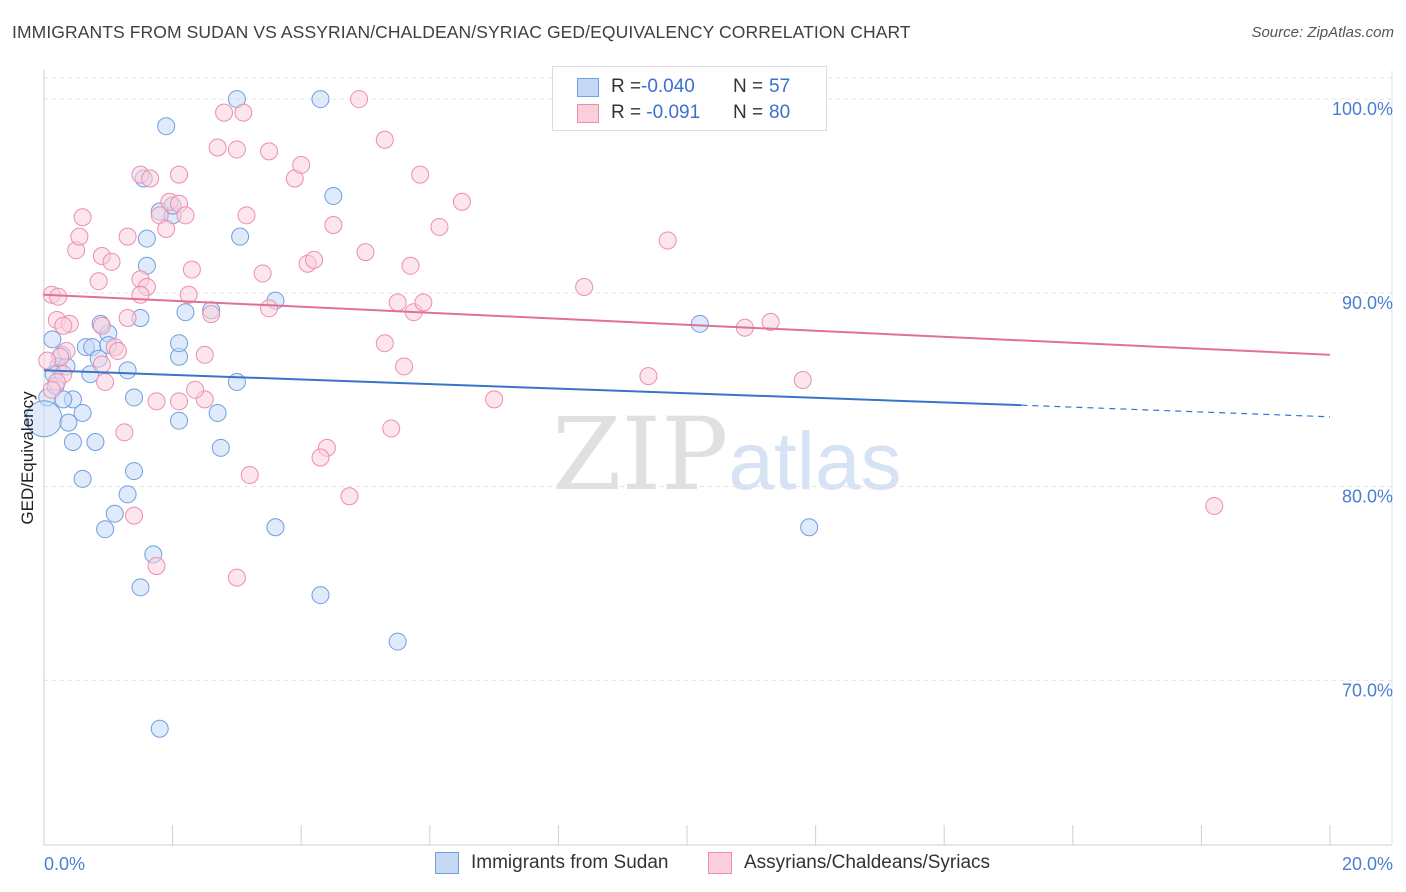 The image size is (1406, 892). Describe the element at coordinates (668, 86) in the screenshot. I see `legend-r-value: -0.040` at that location.